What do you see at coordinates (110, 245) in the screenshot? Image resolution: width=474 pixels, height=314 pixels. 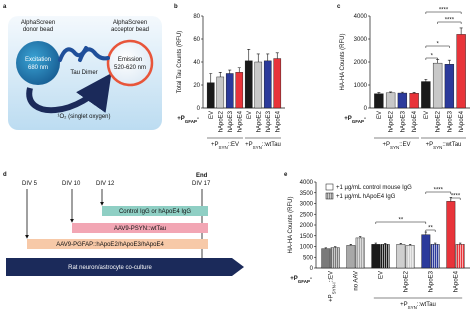 I see `bar-label: AAV9-PGFAP::hApoE2/hApoE3/hApoE4` at bounding box center [110, 245].